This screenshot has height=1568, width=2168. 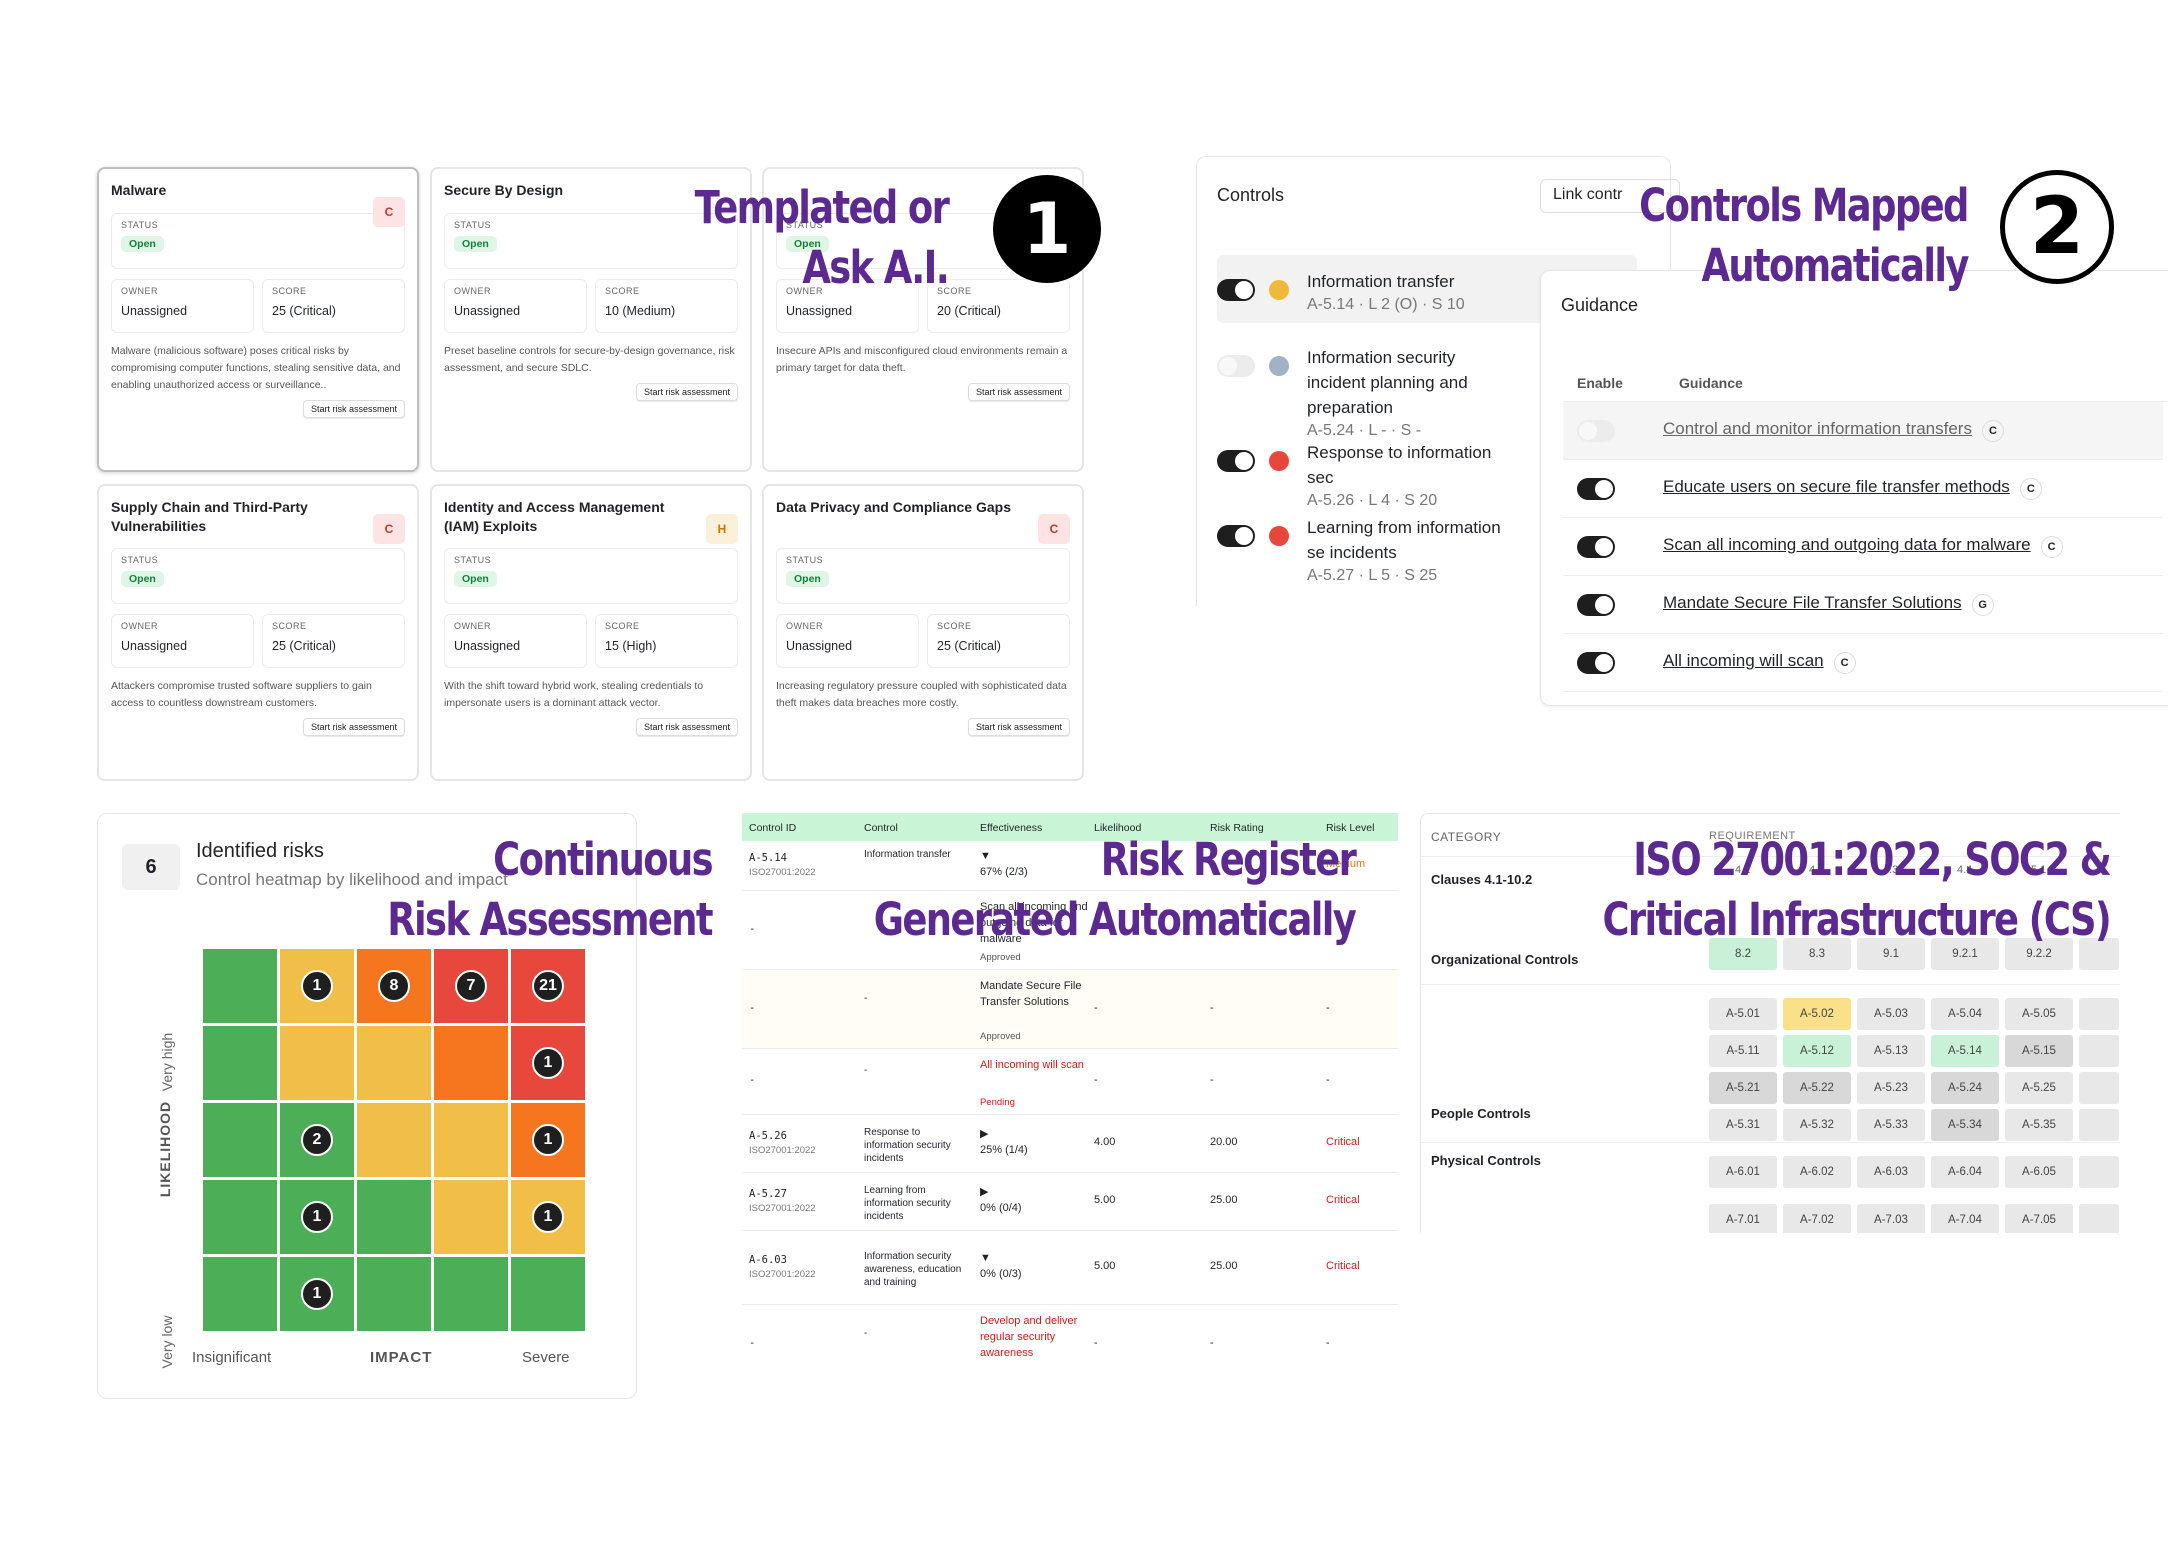 What do you see at coordinates (1965, 1125) in the screenshot?
I see `requirement-chip: A-5.34` at bounding box center [1965, 1125].